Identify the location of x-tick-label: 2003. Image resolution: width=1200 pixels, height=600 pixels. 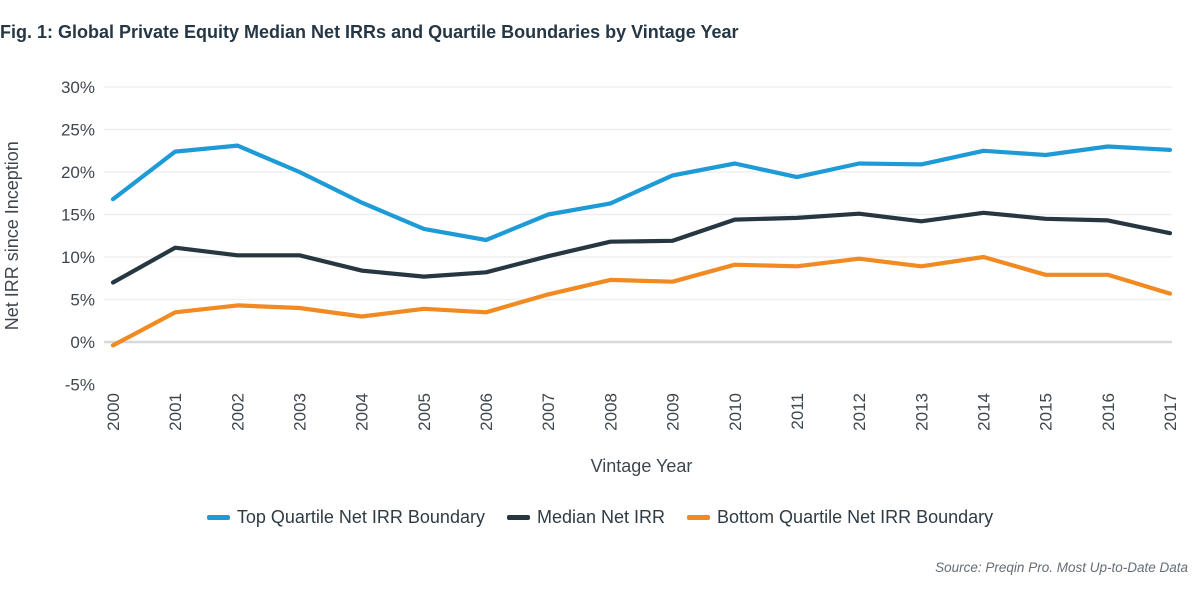
(300, 412).